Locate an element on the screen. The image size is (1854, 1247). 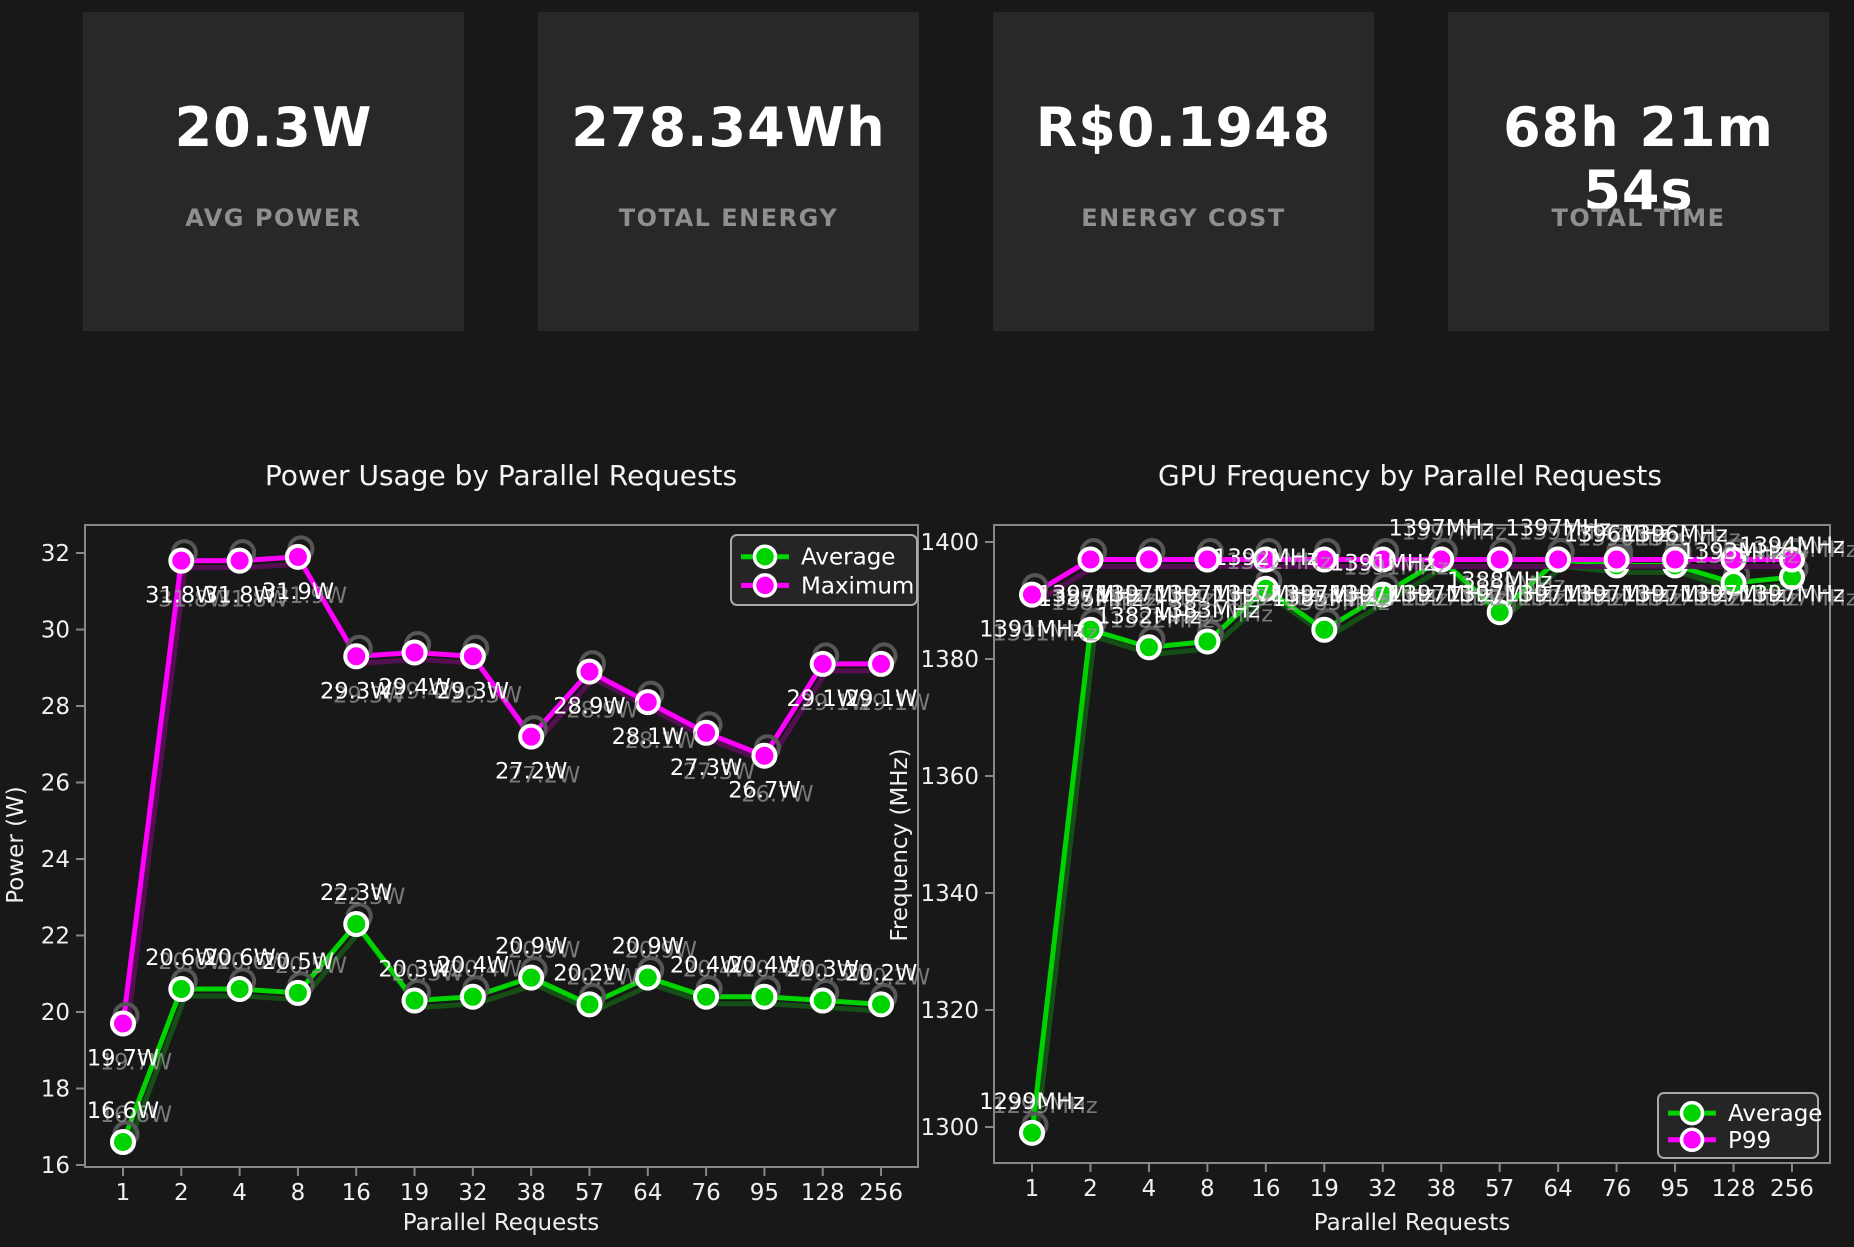
average-data-label: 20.6W is located at coordinates (239, 958).